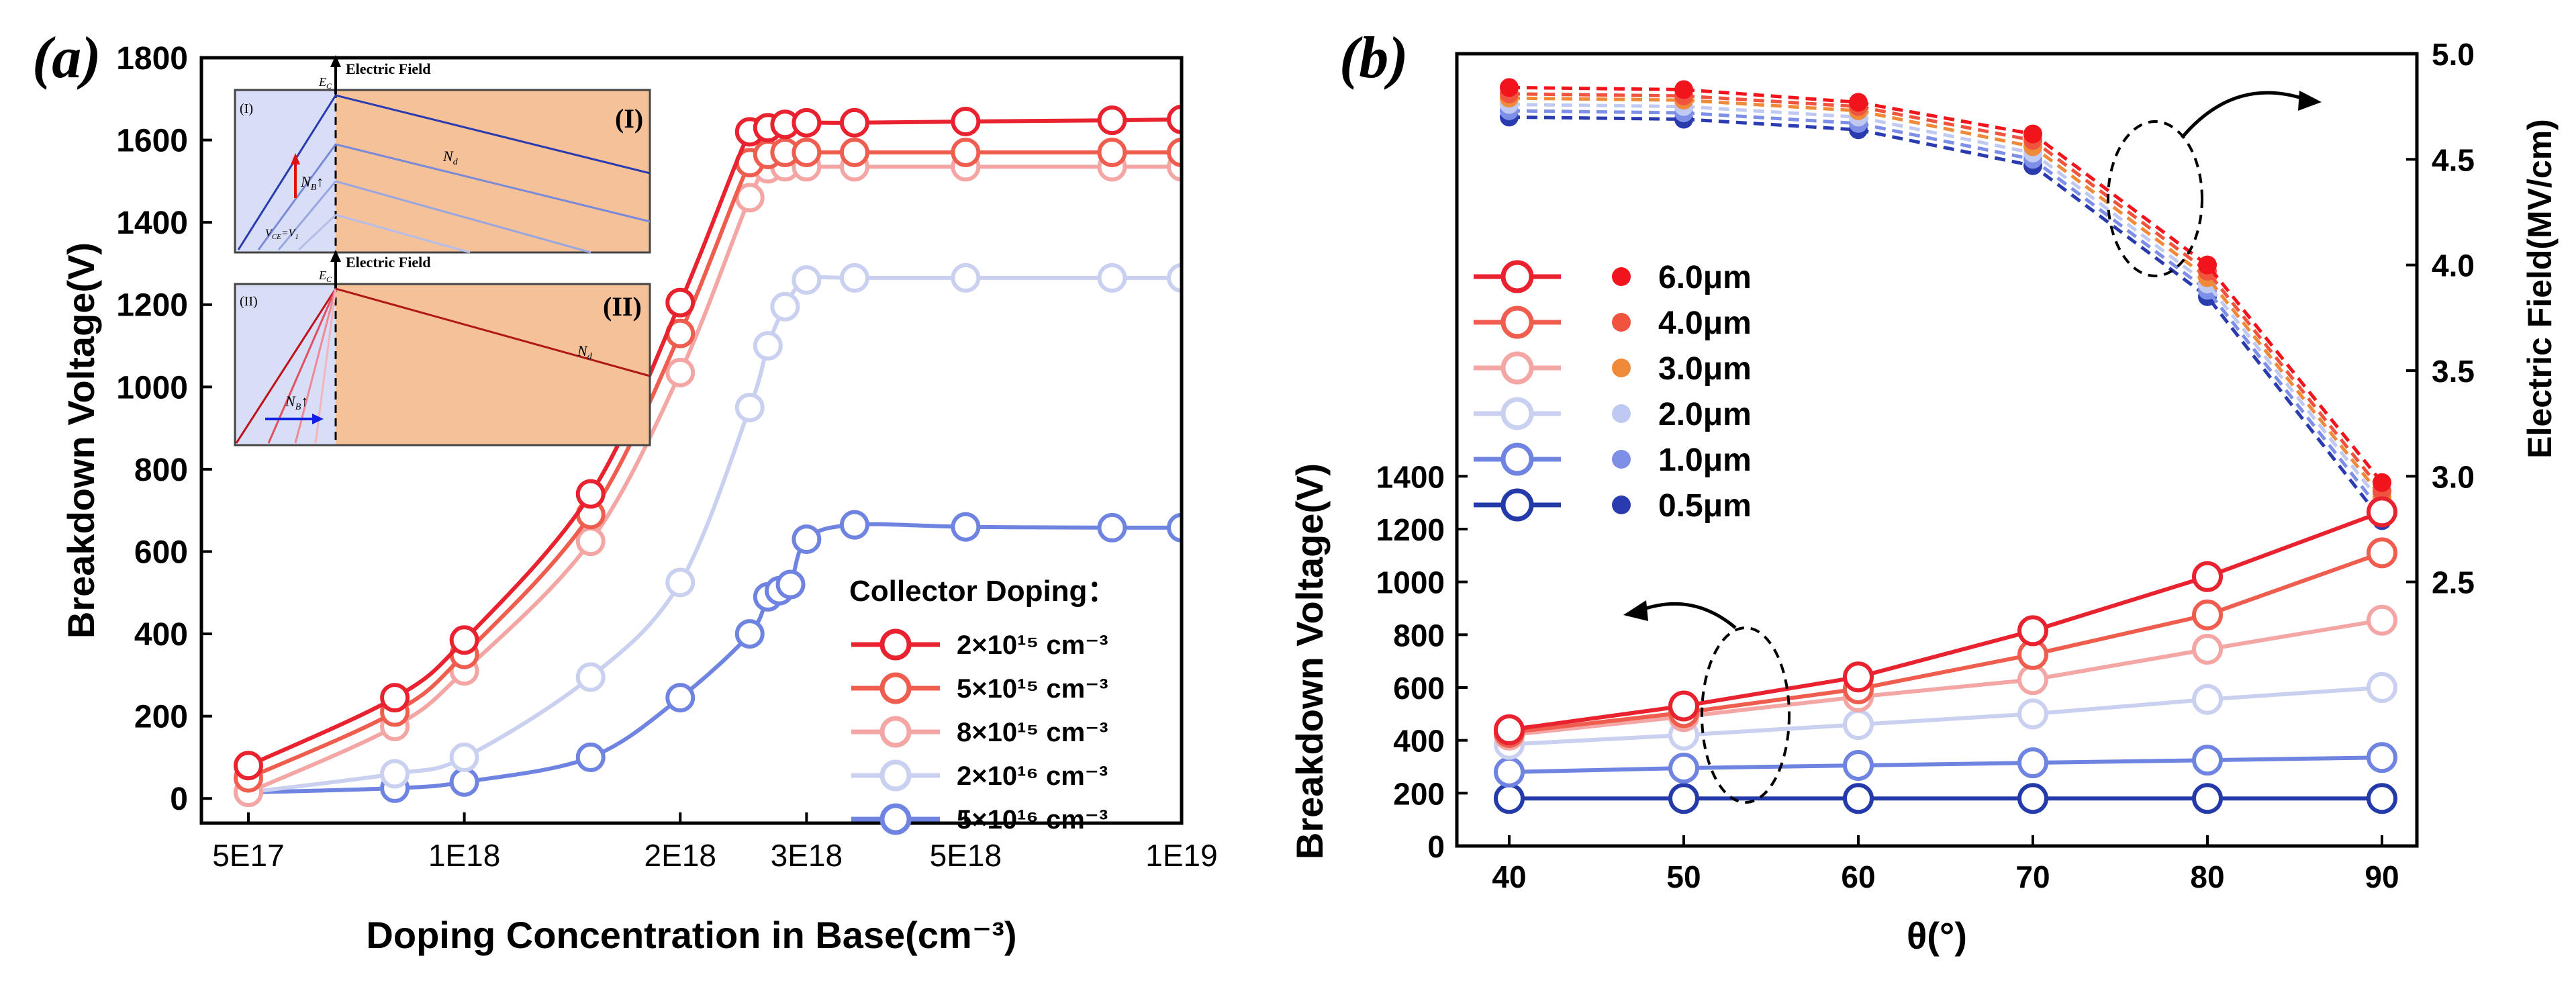 The width and height of the screenshot is (2576, 989). What do you see at coordinates (1683, 876) in the screenshot?
I see `x-tick-label: 50` at bounding box center [1683, 876].